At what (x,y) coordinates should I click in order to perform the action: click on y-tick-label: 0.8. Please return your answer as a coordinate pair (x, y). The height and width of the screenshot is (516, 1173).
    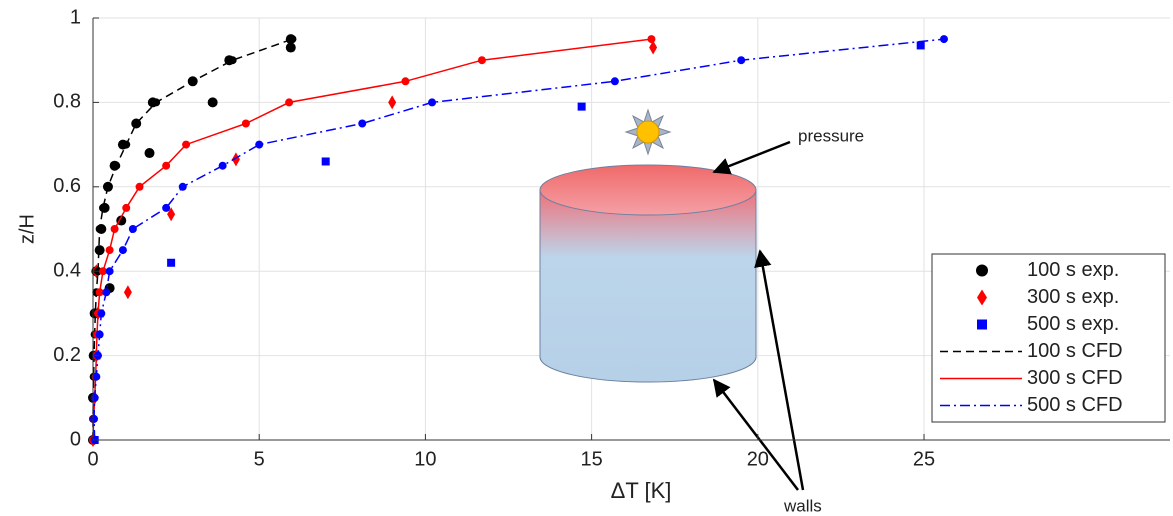
    Looking at the image, I should click on (67, 102).